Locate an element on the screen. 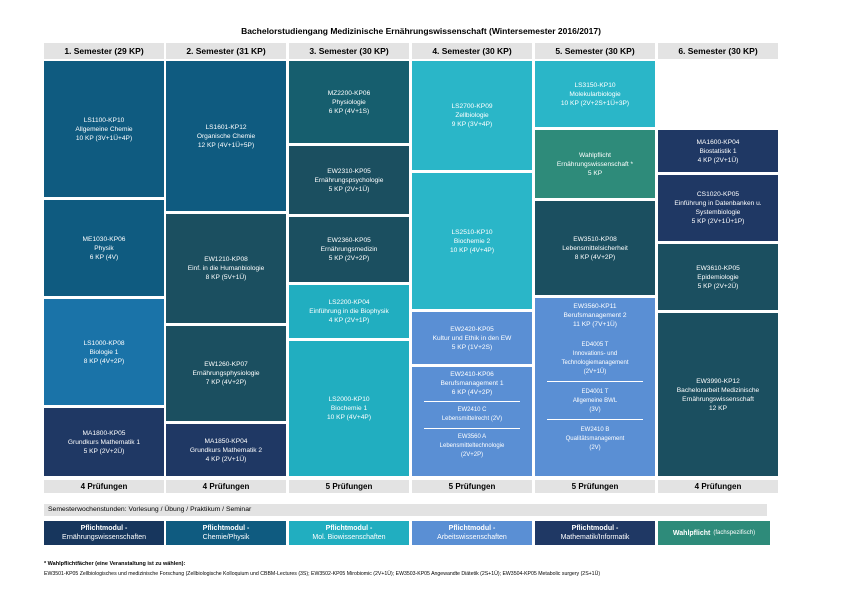  semester-header: 2. Semester (31 KP) is located at coordinates (226, 51).